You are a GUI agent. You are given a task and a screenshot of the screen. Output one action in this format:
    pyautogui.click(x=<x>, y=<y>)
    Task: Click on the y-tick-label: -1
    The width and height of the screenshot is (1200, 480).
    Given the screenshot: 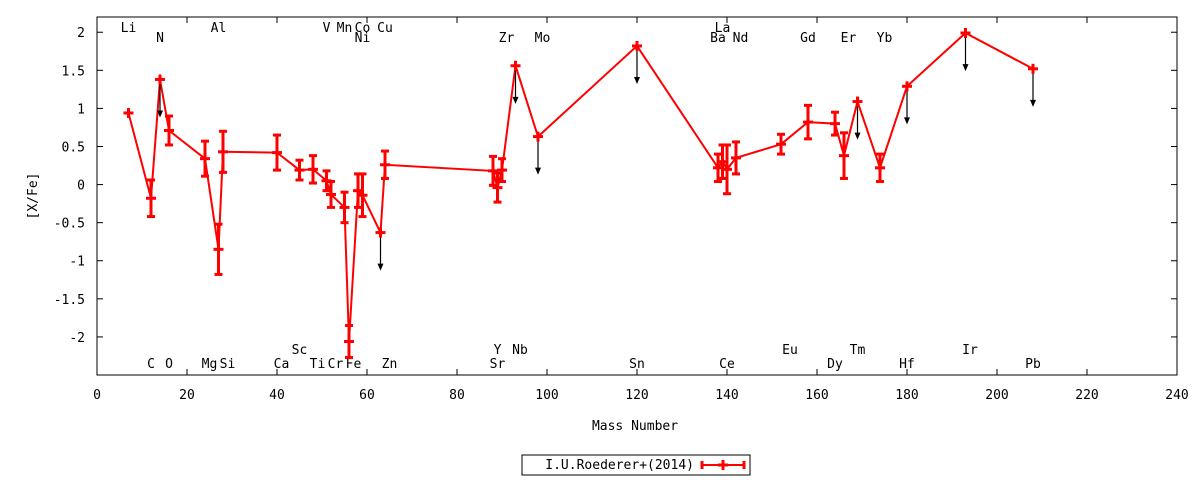 What is the action you would take?
    pyautogui.click(x=77, y=262)
    